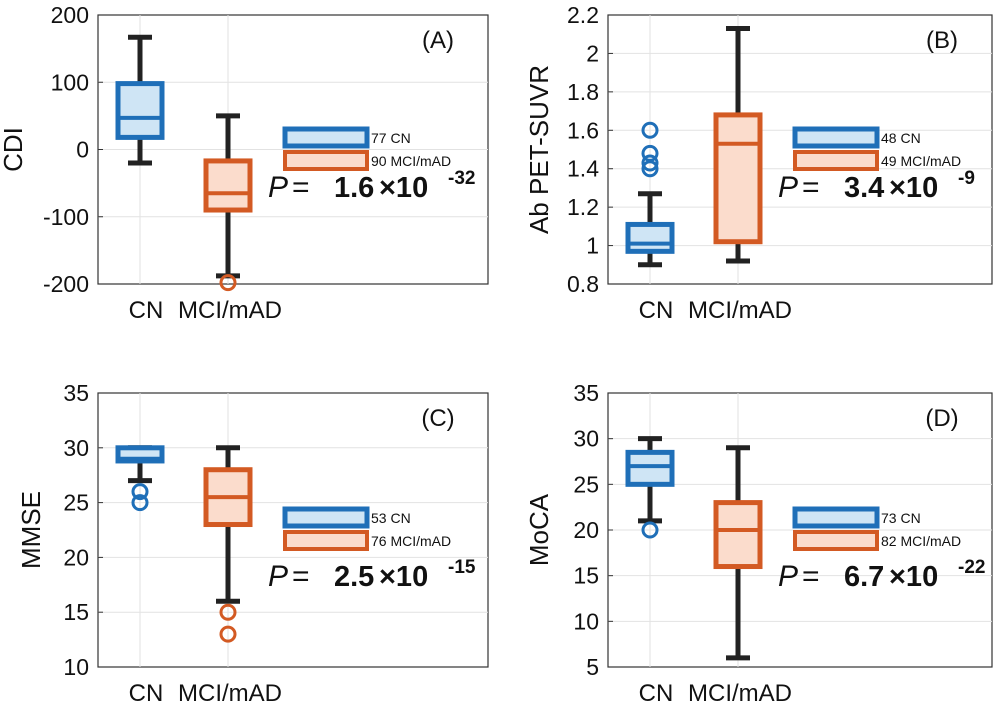 This screenshot has height=711, width=1002. What do you see at coordinates (438, 40) in the screenshot?
I see `panel-label: (A)` at bounding box center [438, 40].